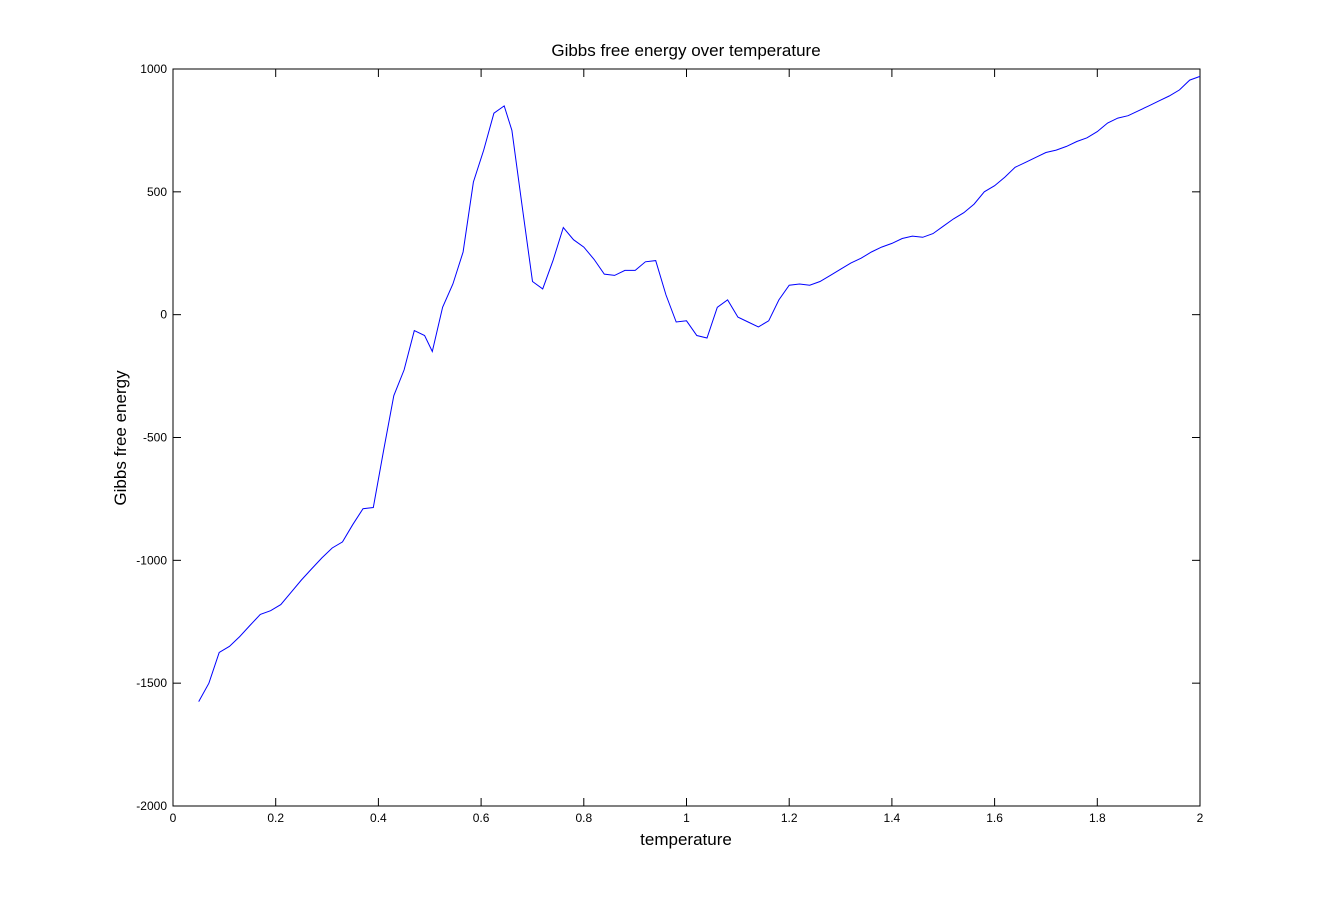 Image resolution: width=1326 pixels, height=907 pixels. Describe the element at coordinates (685, 50) in the screenshot. I see `chart-title: Gibbs free energy over temperature` at that location.